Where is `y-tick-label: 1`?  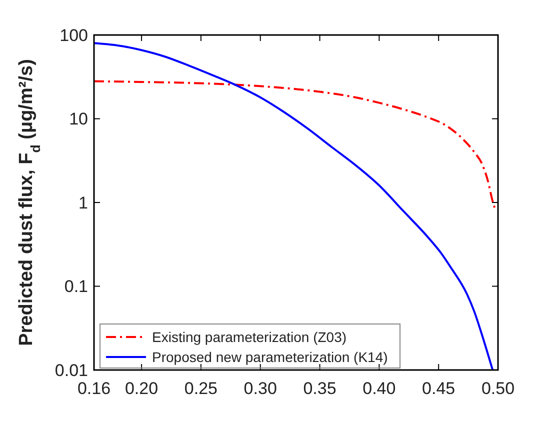 y-tick-label: 1 is located at coordinates (83, 202).